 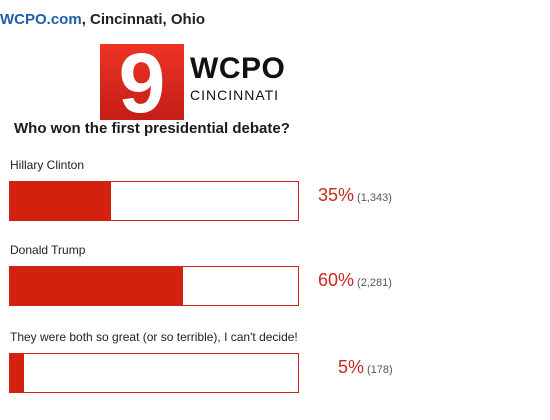 What do you see at coordinates (47, 165) in the screenshot?
I see `option-label: Hillary Clinton` at bounding box center [47, 165].